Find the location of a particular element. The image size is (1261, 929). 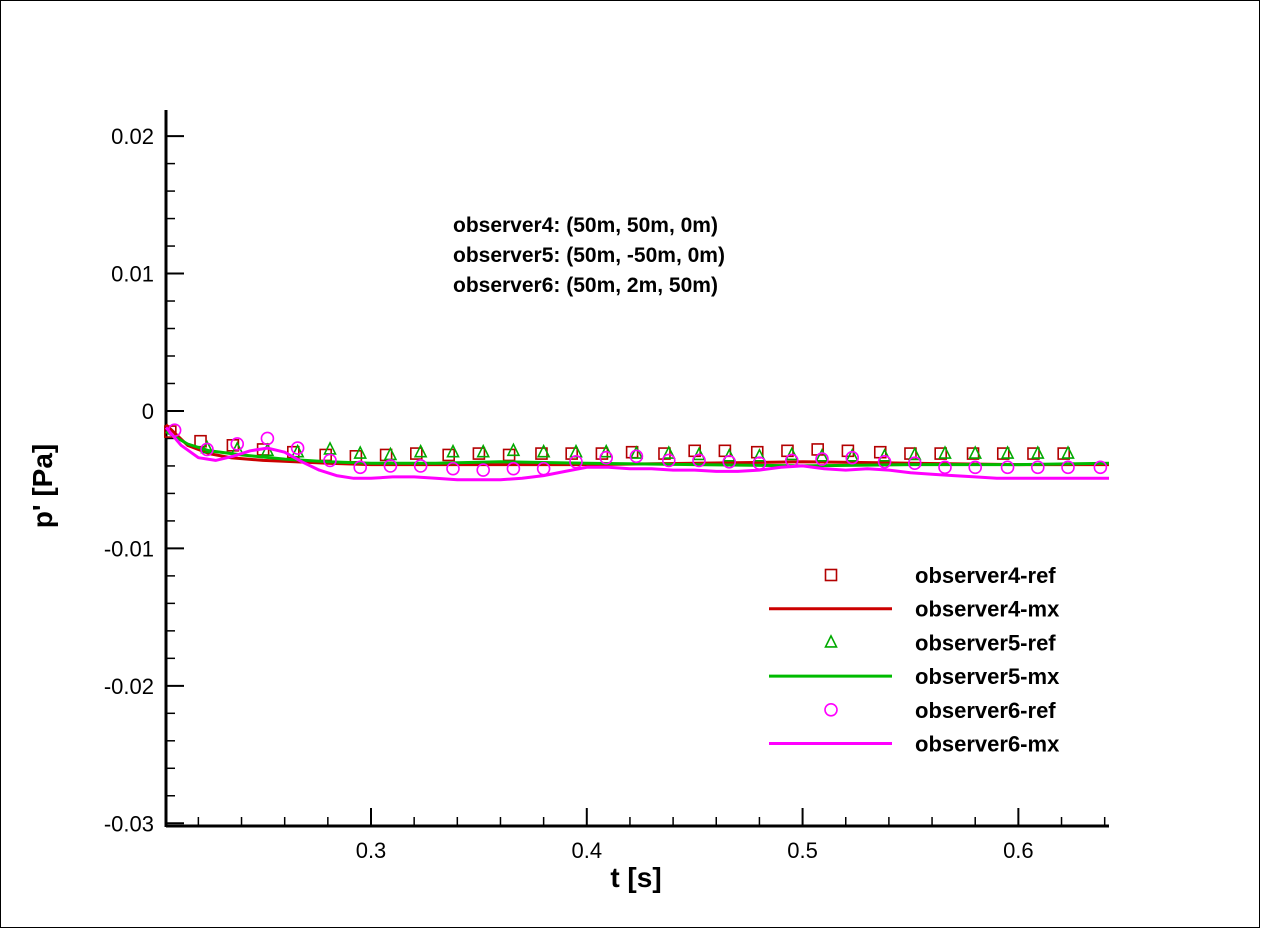

legend-entry-observer5-mx: observer5-mx is located at coordinates (914, 676).